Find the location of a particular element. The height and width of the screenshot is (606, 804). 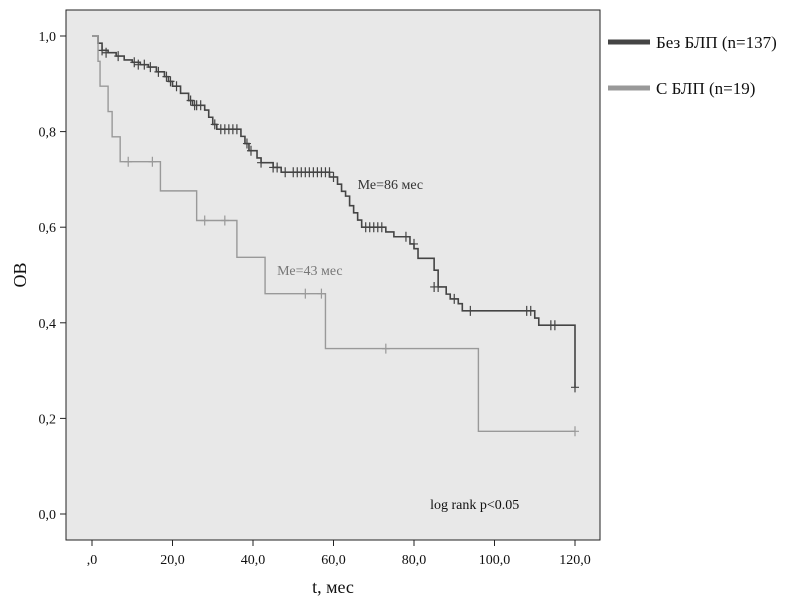

x-tick-label: 20,0 is located at coordinates (172, 560).